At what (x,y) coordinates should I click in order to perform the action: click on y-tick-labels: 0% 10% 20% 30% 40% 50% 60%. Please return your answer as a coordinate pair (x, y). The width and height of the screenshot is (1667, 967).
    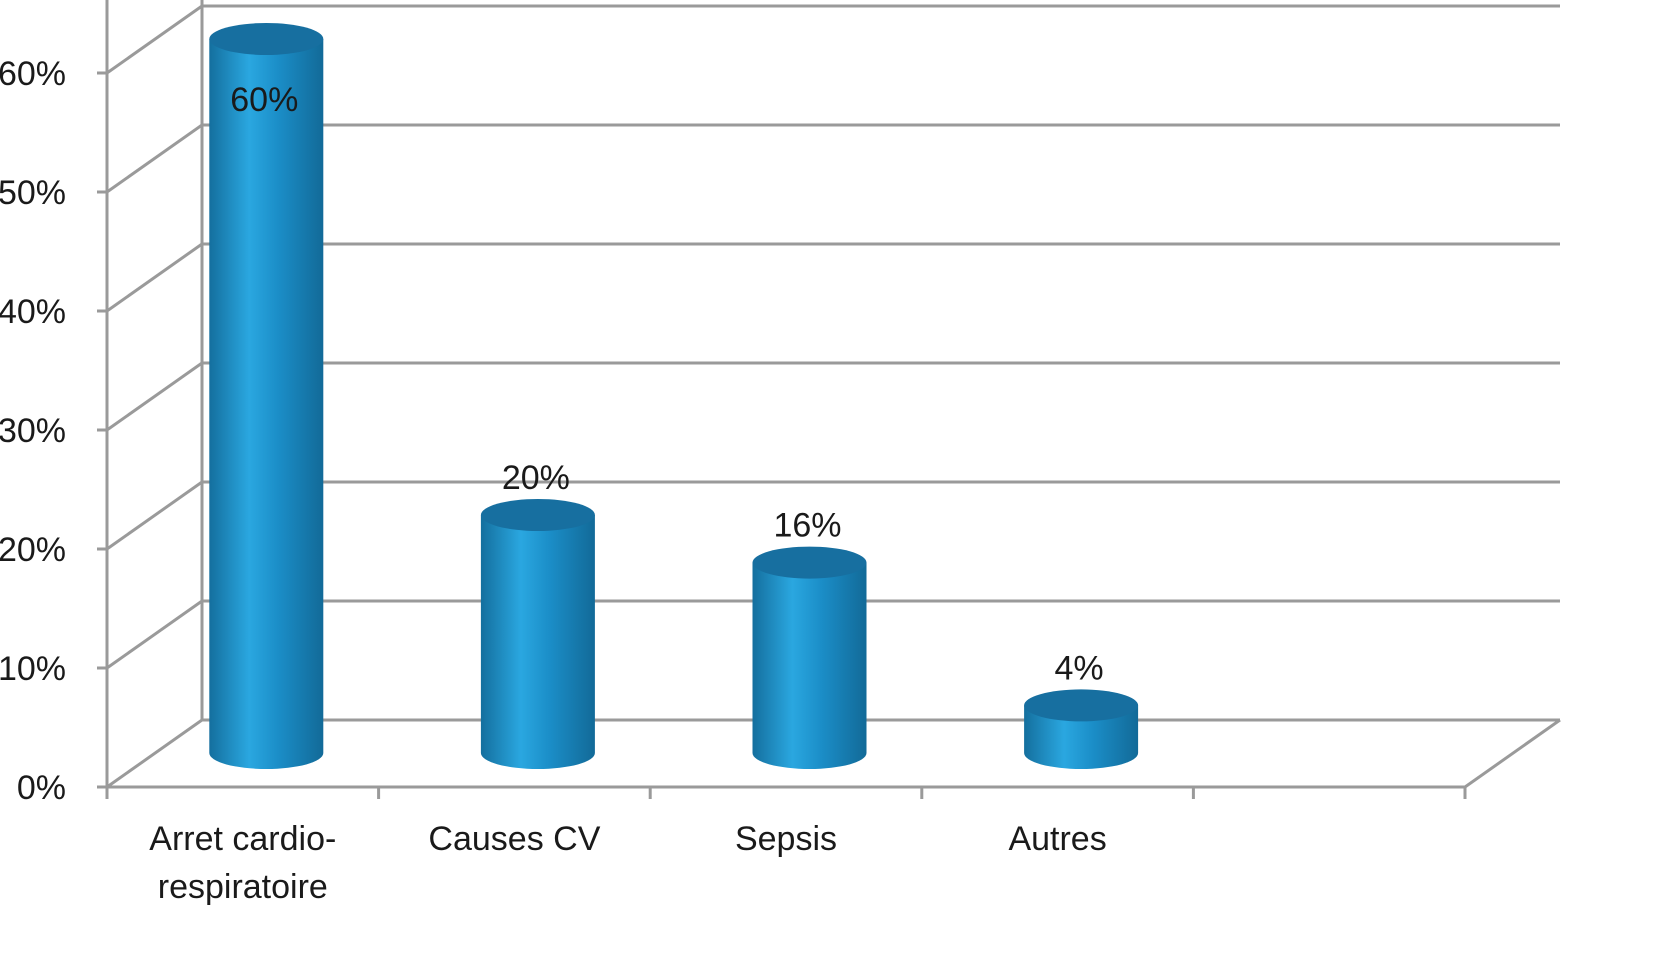
    Looking at the image, I should click on (33, 431).